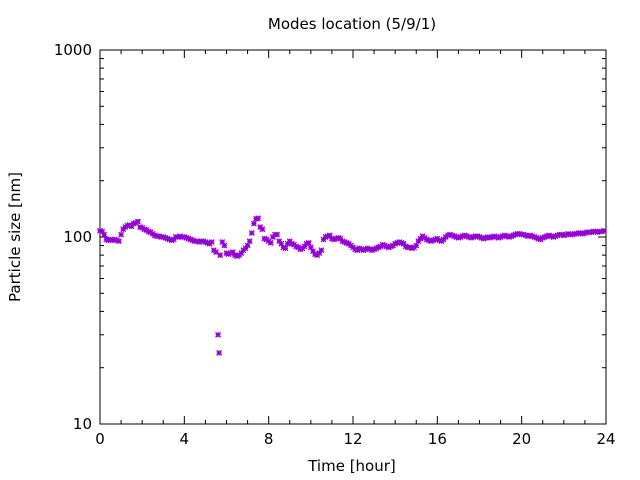  What do you see at coordinates (352, 24) in the screenshot?
I see `chart-title: Modes location (5/9/1)` at bounding box center [352, 24].